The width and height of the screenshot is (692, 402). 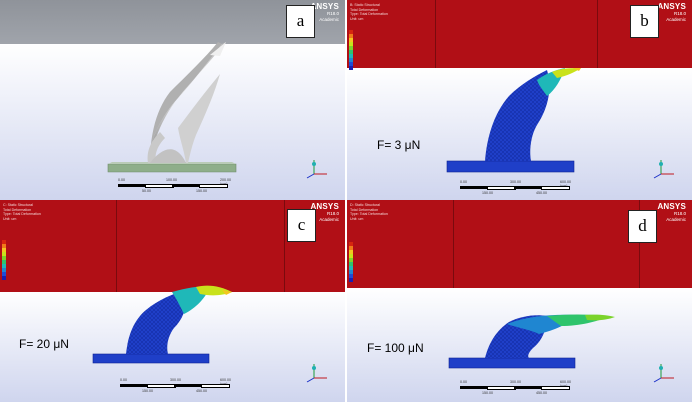 I want to click on force-label: F= 100 μN, so click(x=395, y=348).